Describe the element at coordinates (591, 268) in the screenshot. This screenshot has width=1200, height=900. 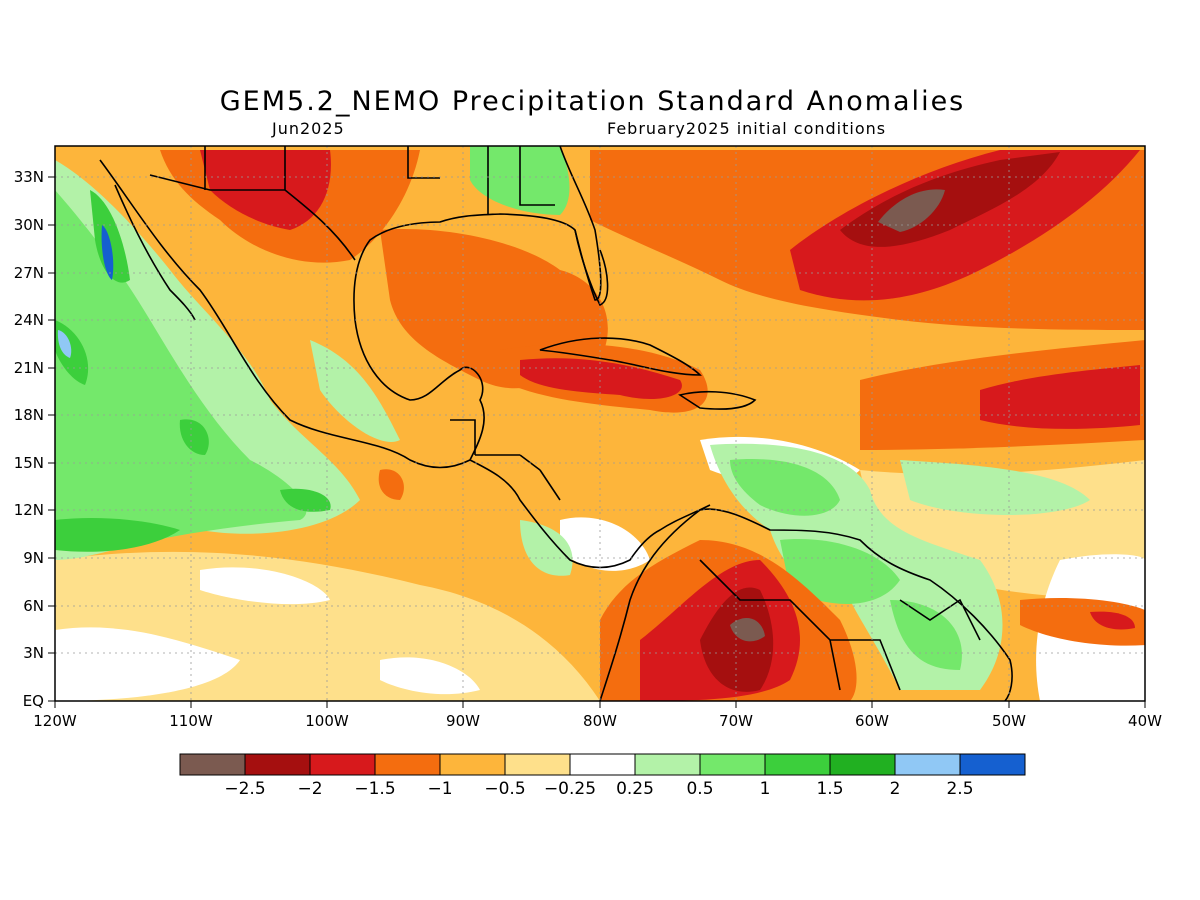
I see `coast-florida` at that location.